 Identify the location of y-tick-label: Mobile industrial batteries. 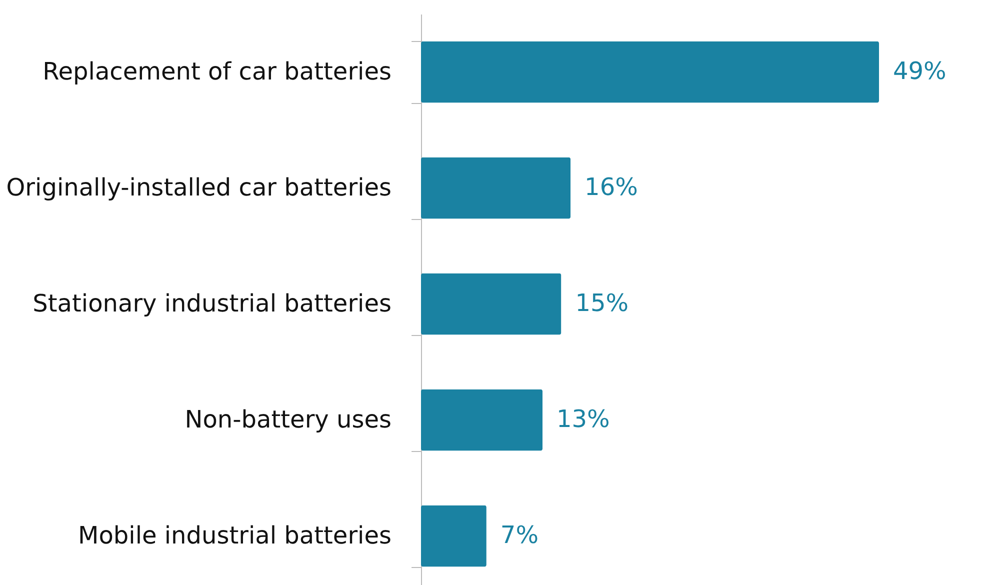
(235, 536).